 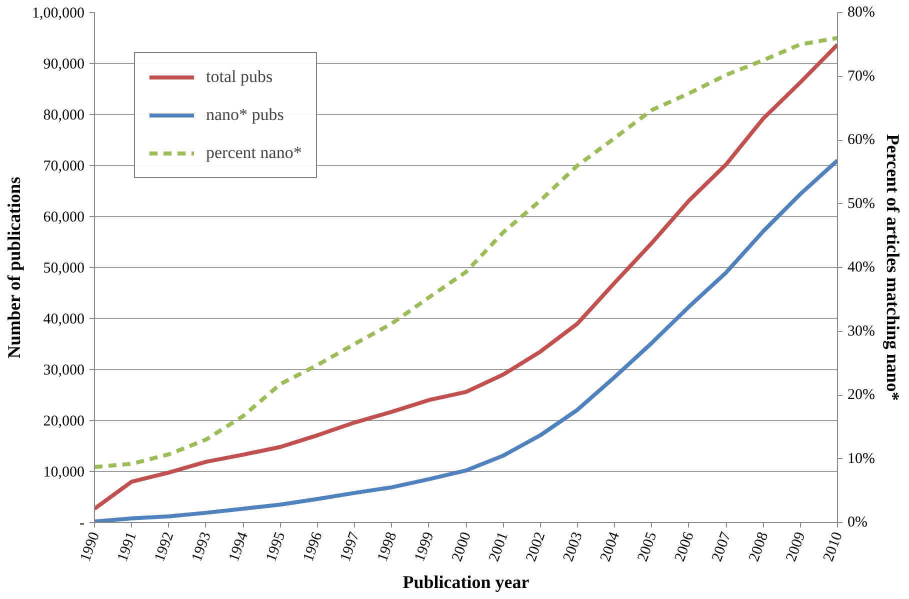 I want to click on y-axis-title: Number of publications, so click(x=14, y=267).